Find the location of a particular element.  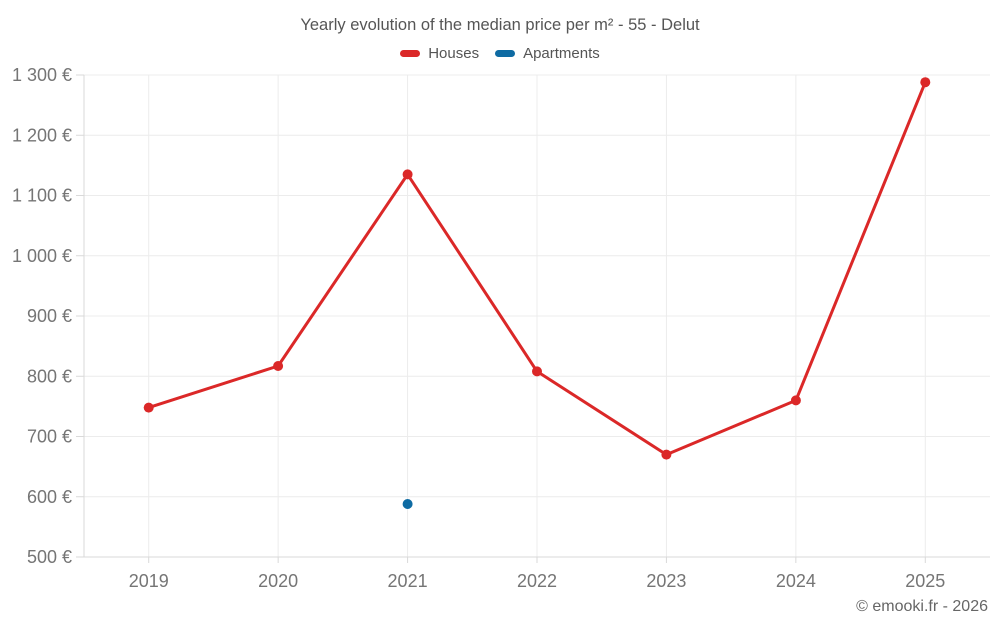

x-tick-label: 2025 is located at coordinates (925, 581).